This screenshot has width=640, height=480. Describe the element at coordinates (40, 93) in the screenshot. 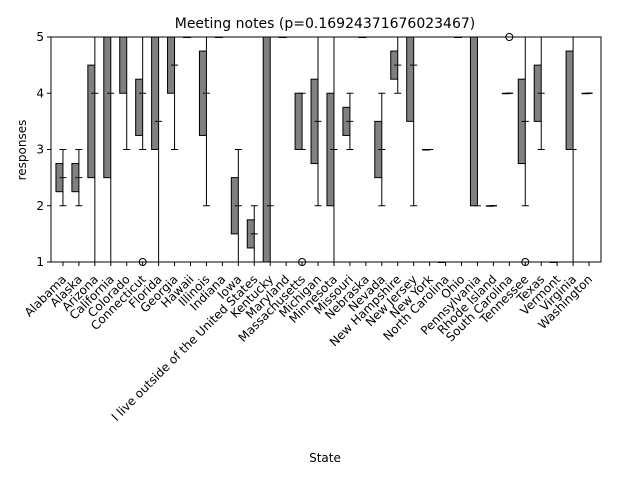

I see `y-tick-label: 4` at that location.